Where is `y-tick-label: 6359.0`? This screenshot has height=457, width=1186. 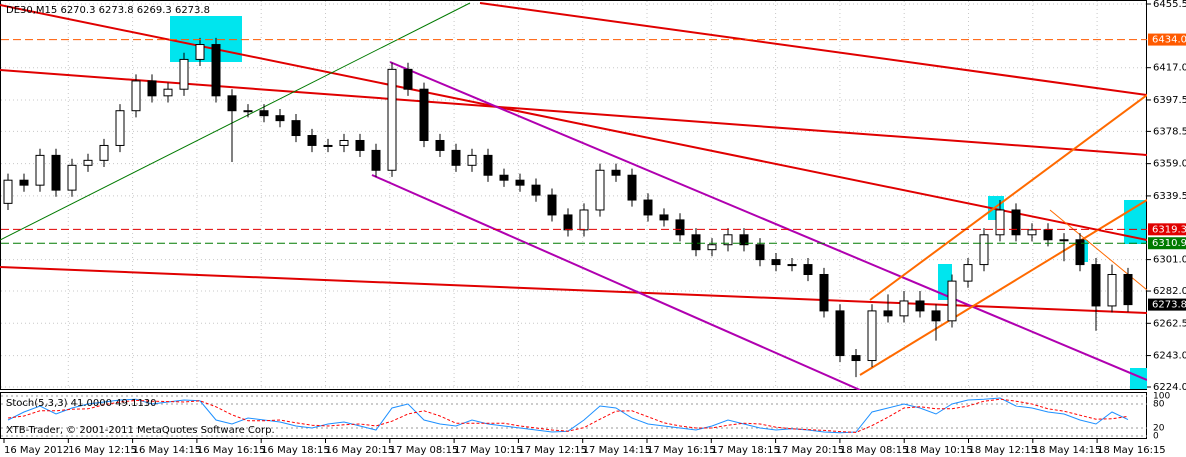 y-tick-label: 6359.0 is located at coordinates (1169, 164).